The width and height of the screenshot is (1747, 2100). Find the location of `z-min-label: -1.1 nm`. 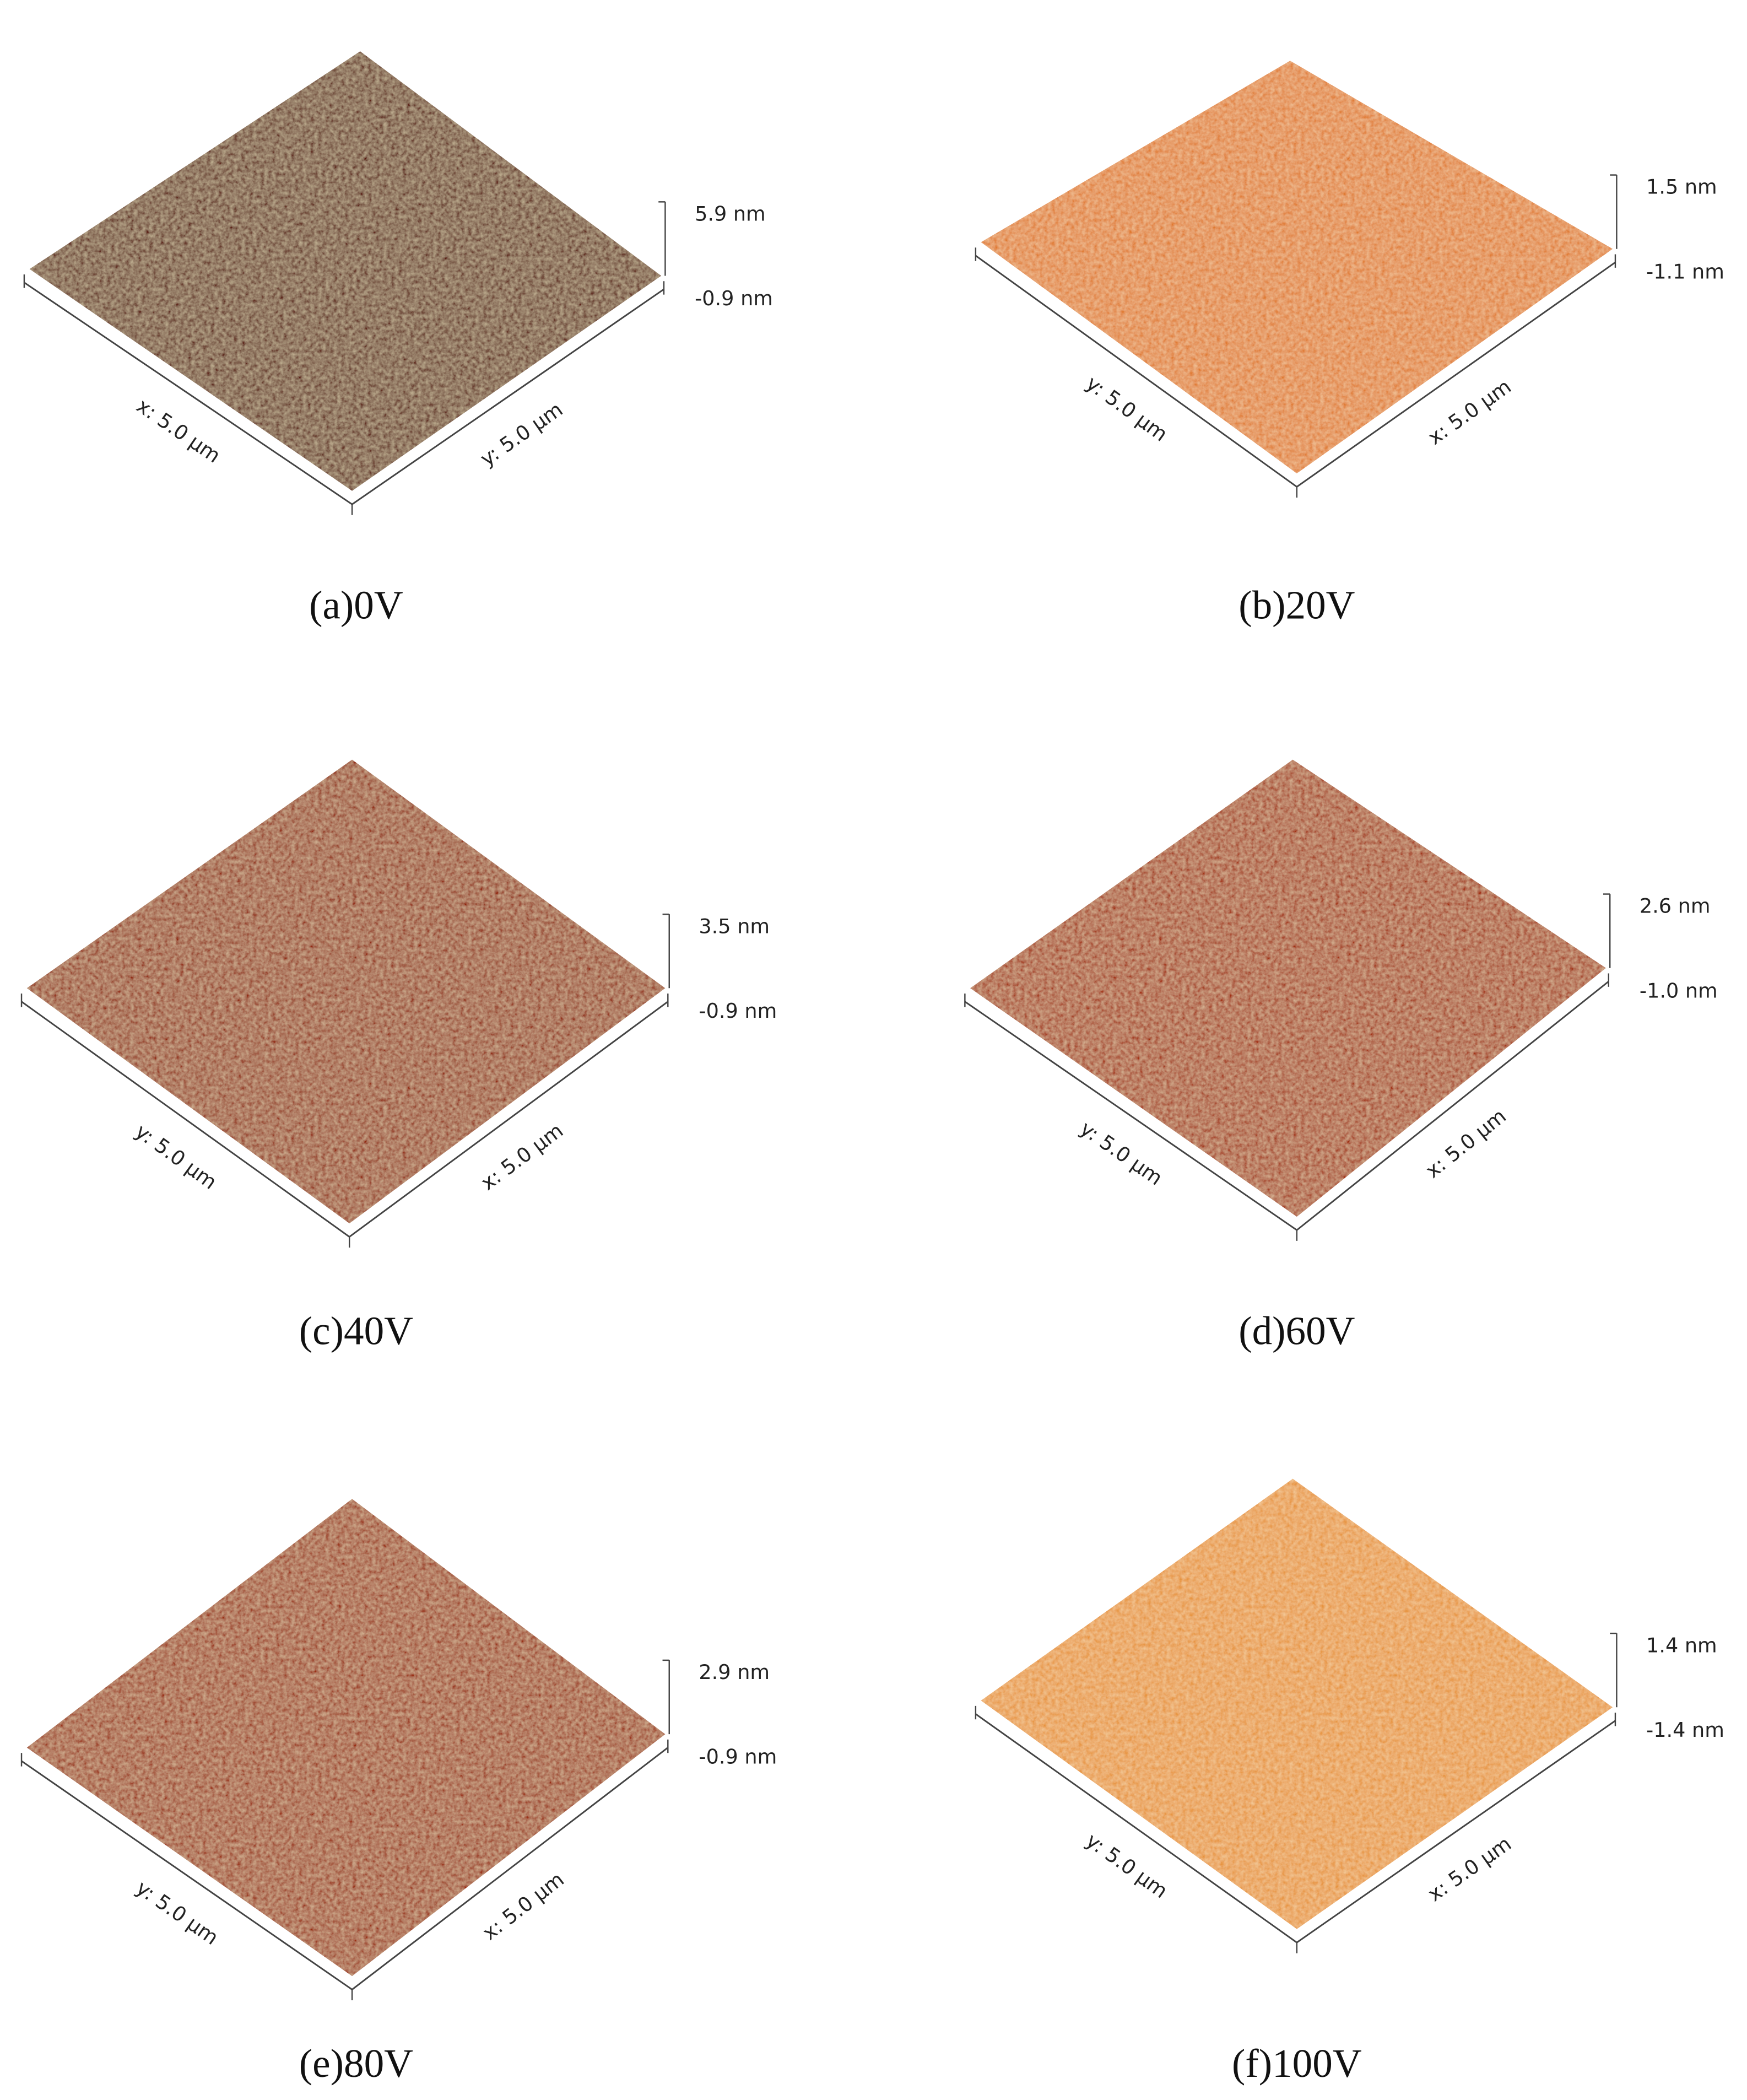

z-min-label: -1.1 nm is located at coordinates (1685, 271).